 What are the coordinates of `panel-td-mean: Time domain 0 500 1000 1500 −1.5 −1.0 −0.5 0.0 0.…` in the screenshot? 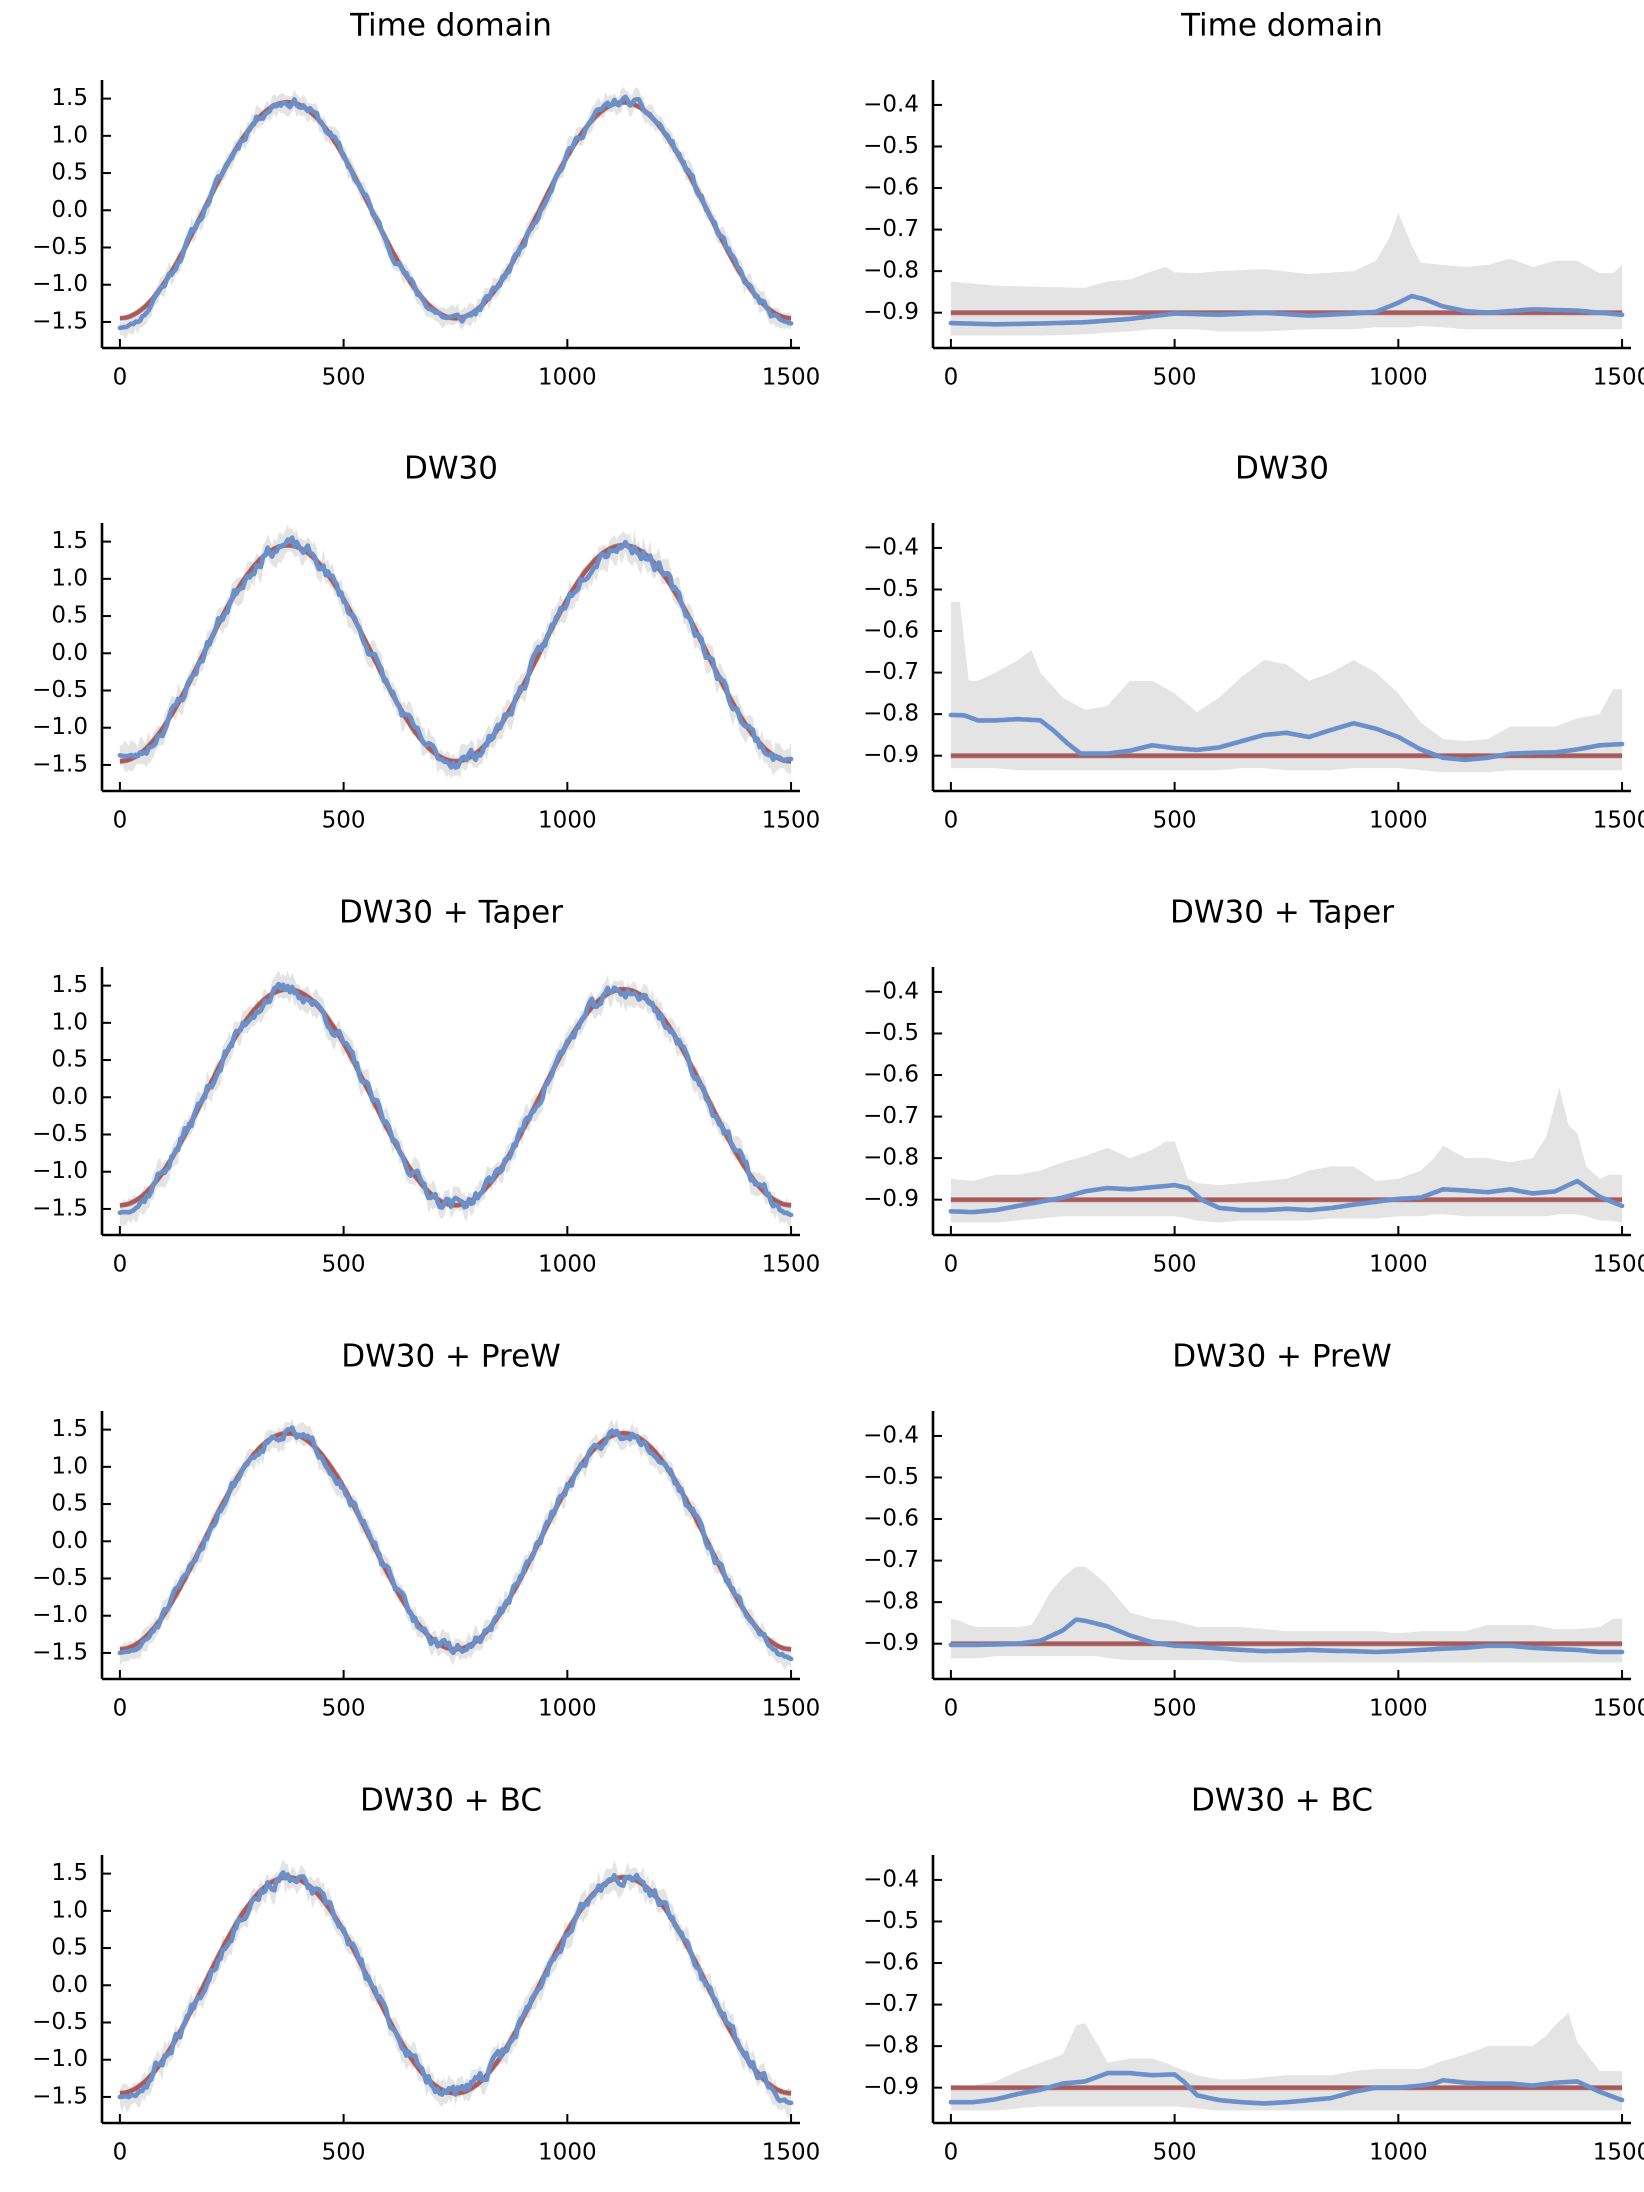 It's located at (426, 199).